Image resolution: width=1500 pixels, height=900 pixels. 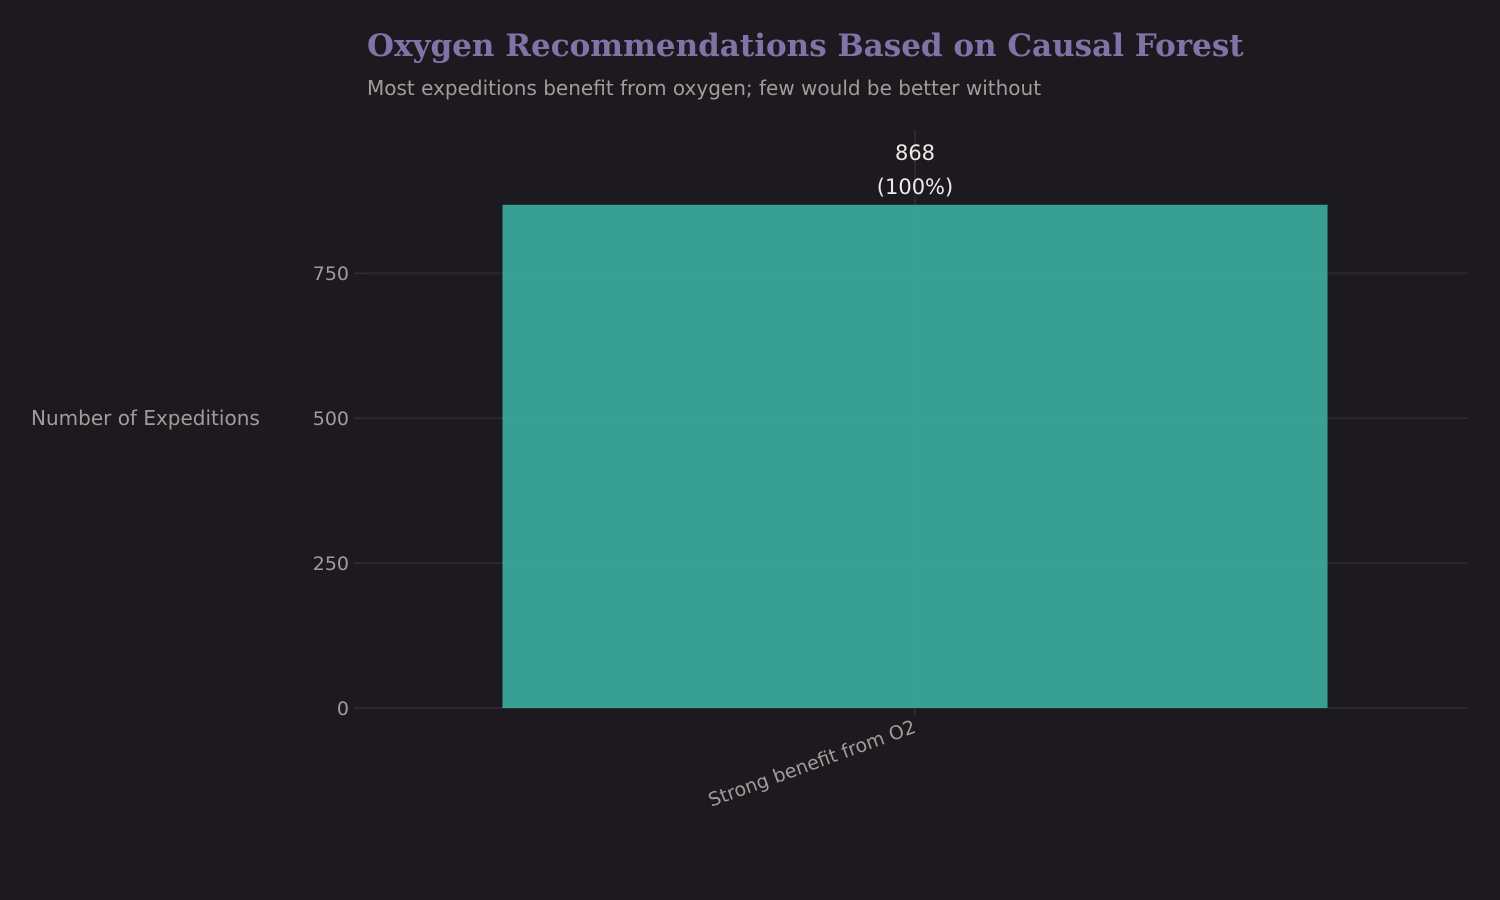 What do you see at coordinates (915, 153) in the screenshot?
I see `data-label-count: 868` at bounding box center [915, 153].